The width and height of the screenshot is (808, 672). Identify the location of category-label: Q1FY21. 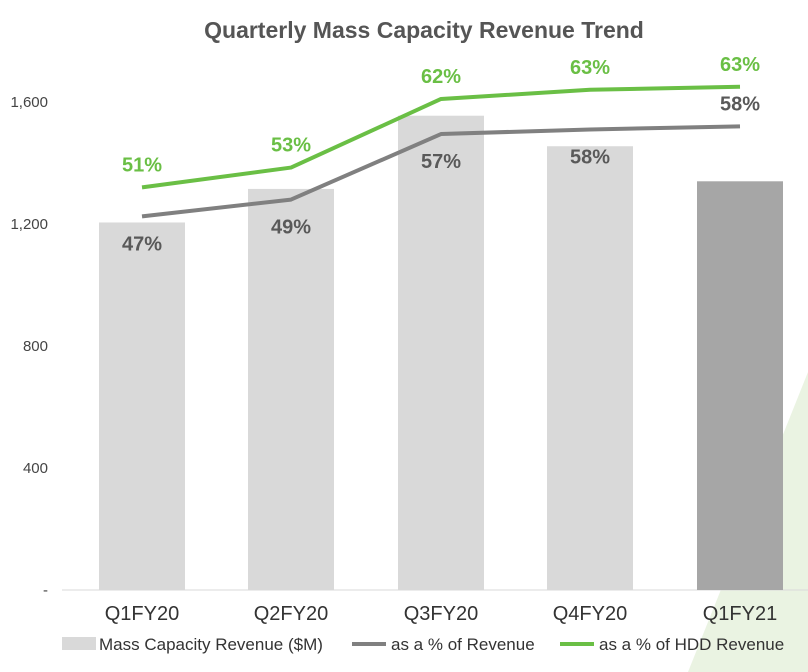
(740, 614).